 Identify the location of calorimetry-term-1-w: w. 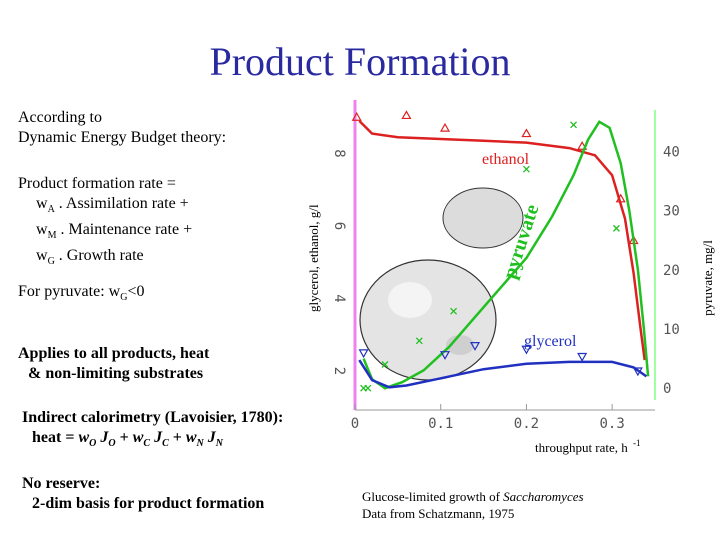
(138, 437).